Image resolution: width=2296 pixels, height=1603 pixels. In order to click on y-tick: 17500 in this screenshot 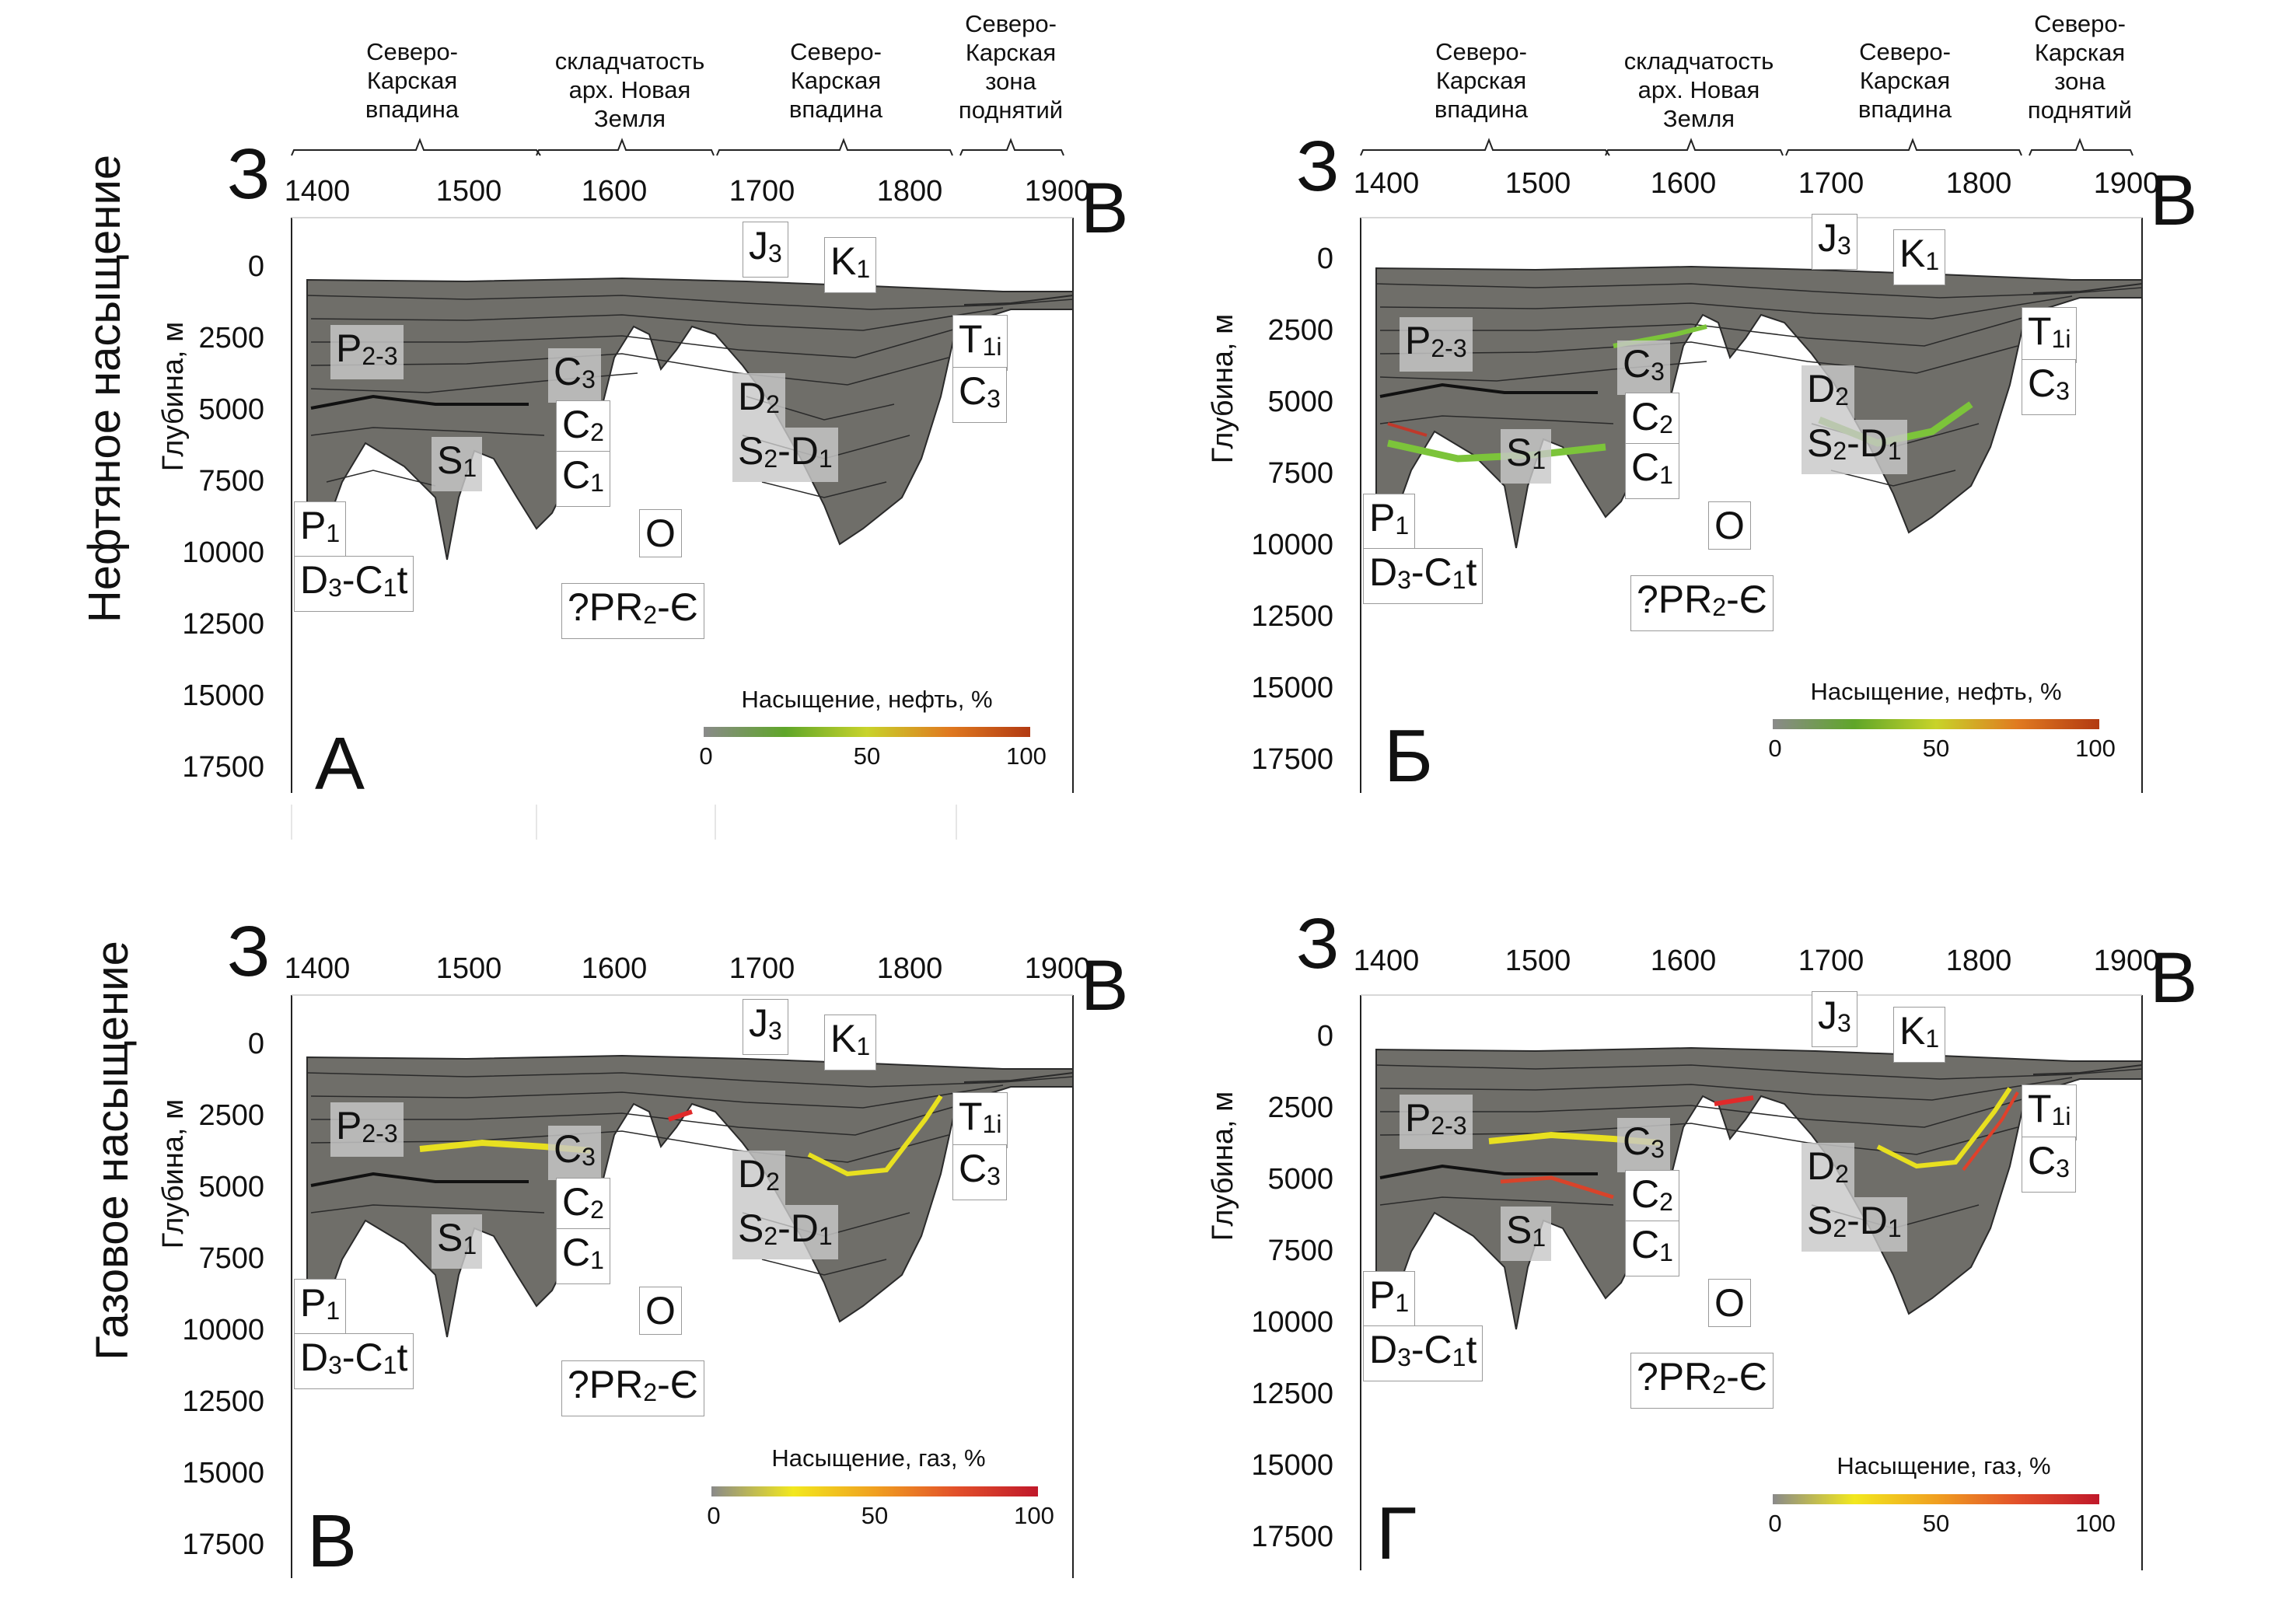, I will do `click(223, 767)`.